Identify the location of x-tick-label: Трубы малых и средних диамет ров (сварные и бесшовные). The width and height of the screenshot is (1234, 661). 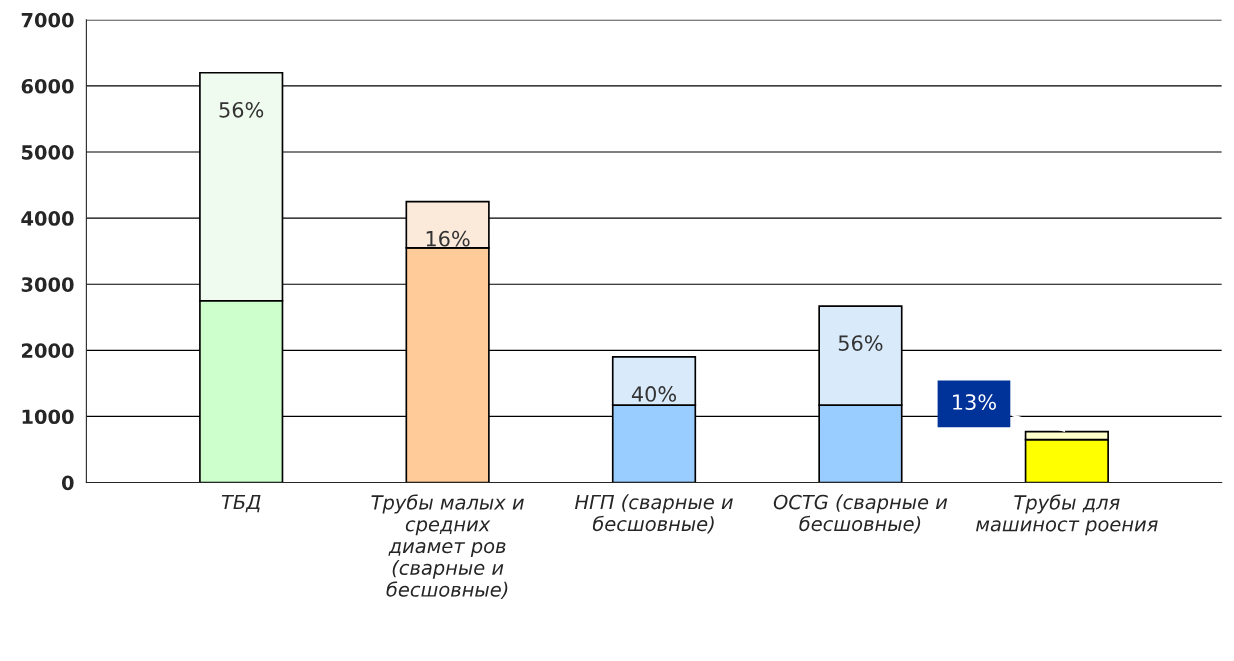
(447, 547).